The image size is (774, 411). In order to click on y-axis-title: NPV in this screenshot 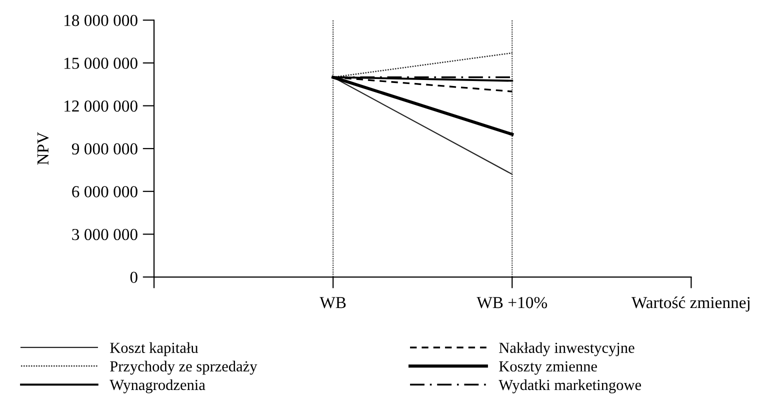, I will do `click(43, 148)`.